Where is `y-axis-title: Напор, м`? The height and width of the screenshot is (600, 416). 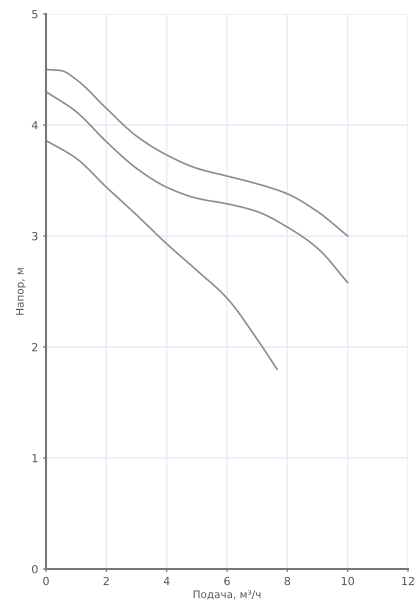 y-axis-title: Напор, м is located at coordinates (21, 291).